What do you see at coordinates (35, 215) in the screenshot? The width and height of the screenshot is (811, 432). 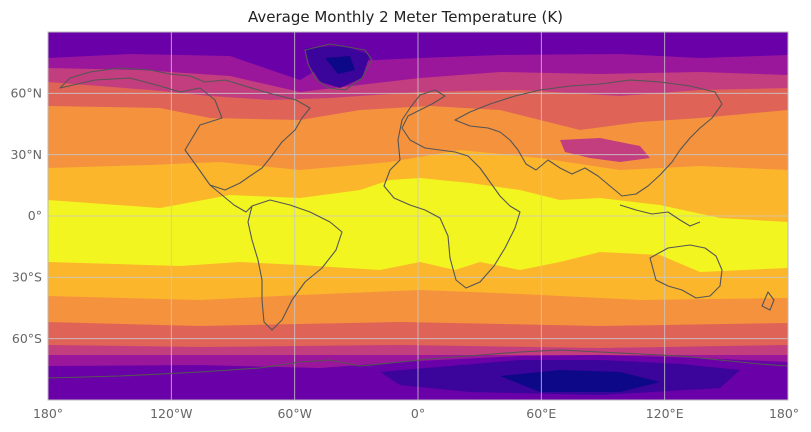 I see `y-tick-label: 0°` at bounding box center [35, 215].